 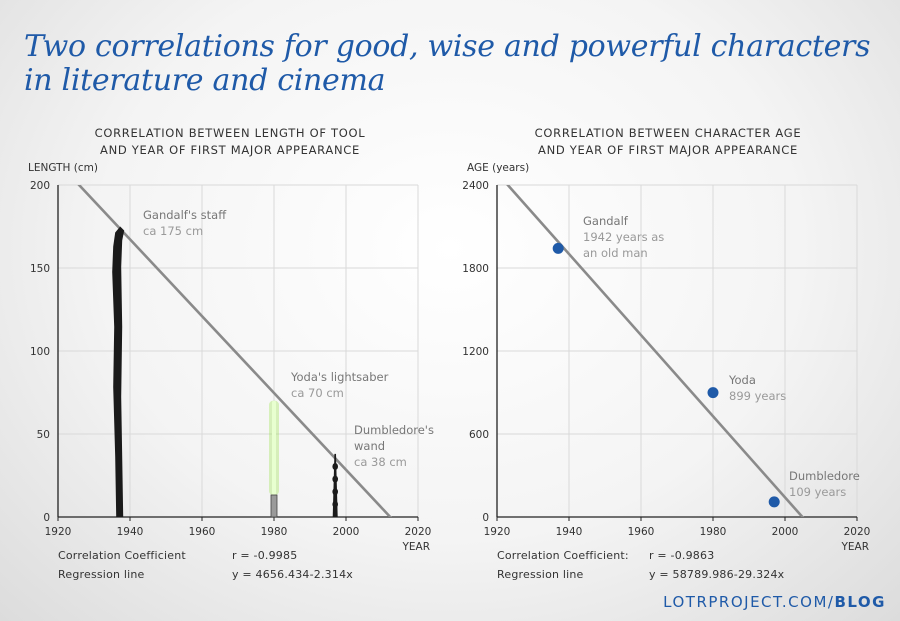 I want to click on lightsaber-icon, so click(x=274, y=506).